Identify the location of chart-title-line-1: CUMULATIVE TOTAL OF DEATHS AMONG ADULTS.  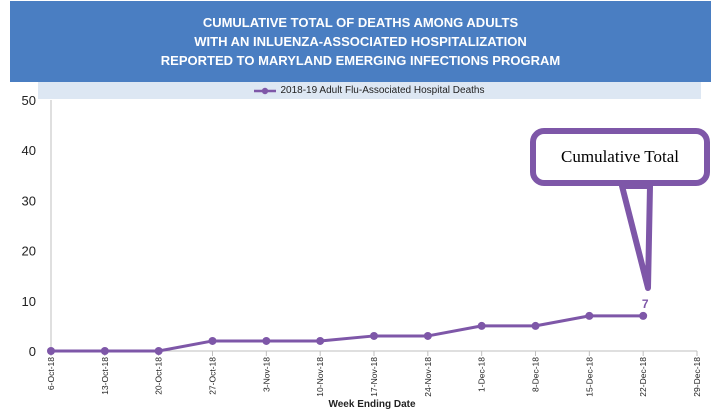
(360, 22).